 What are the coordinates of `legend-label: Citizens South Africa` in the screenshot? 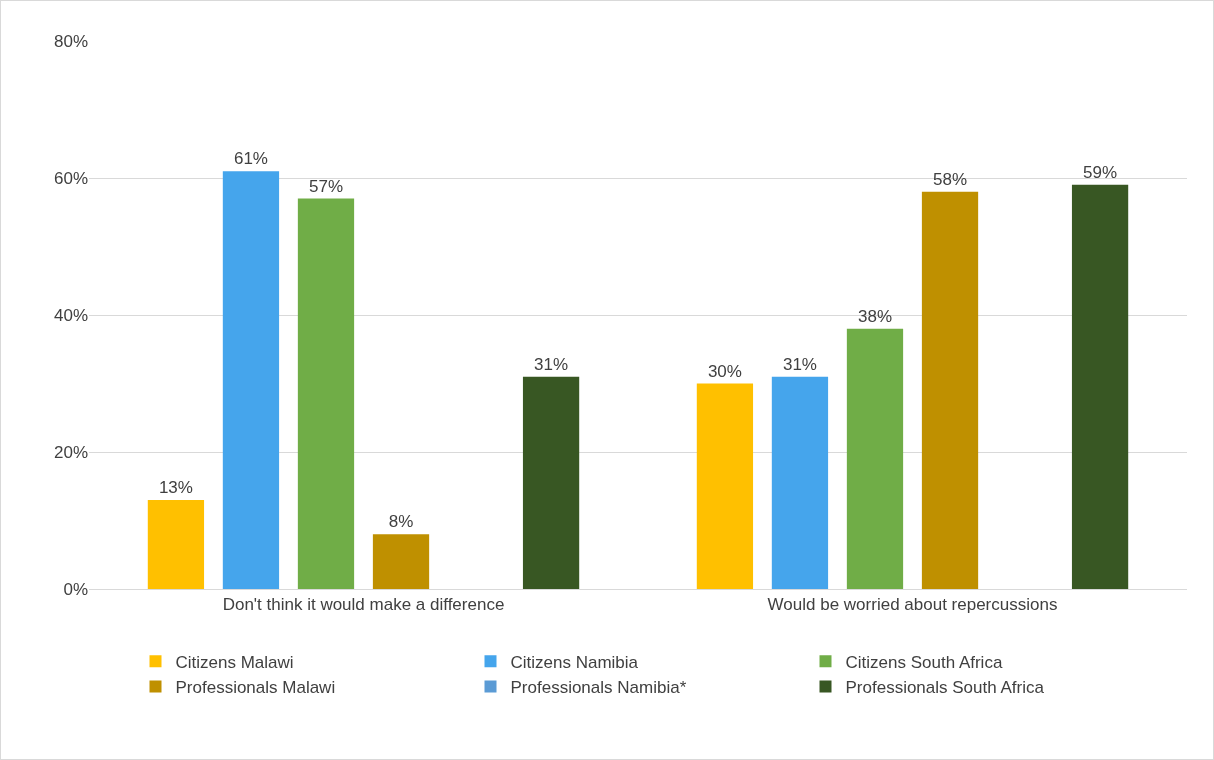 It's located at (924, 662).